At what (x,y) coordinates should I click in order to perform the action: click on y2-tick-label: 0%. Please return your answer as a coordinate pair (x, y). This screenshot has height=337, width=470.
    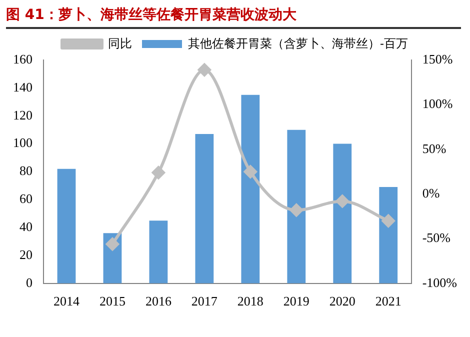
    Looking at the image, I should click on (431, 192).